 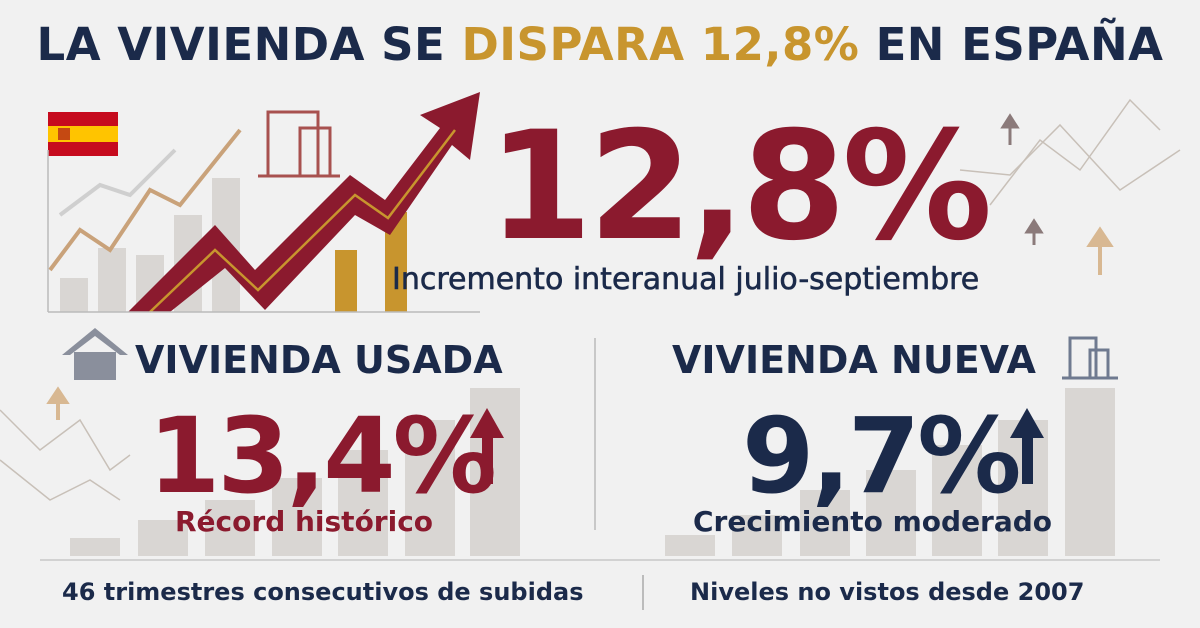 What do you see at coordinates (887, 592) in the screenshot?
I see `footer-note: Niveles no vistos desde 2007` at bounding box center [887, 592].